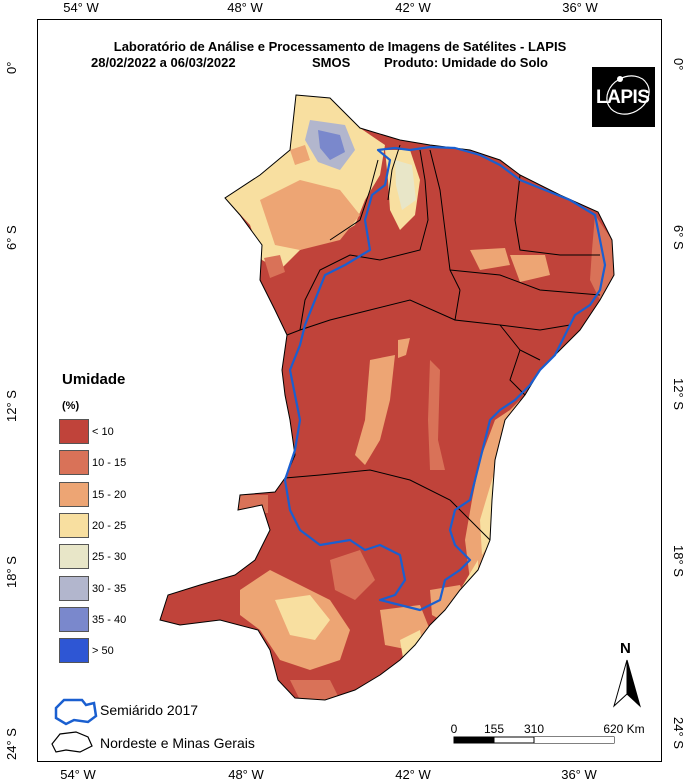 This screenshot has height=784, width=688. Describe the element at coordinates (109, 463) in the screenshot. I see `legend-label: 10 - 15` at that location.